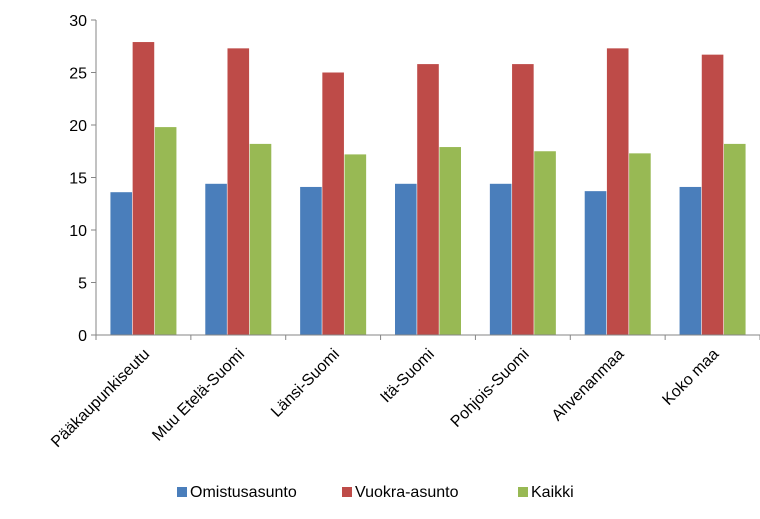 The image size is (760, 519). What do you see at coordinates (588, 385) in the screenshot?
I see `x-tick-label: Ahvenanmaa` at bounding box center [588, 385].